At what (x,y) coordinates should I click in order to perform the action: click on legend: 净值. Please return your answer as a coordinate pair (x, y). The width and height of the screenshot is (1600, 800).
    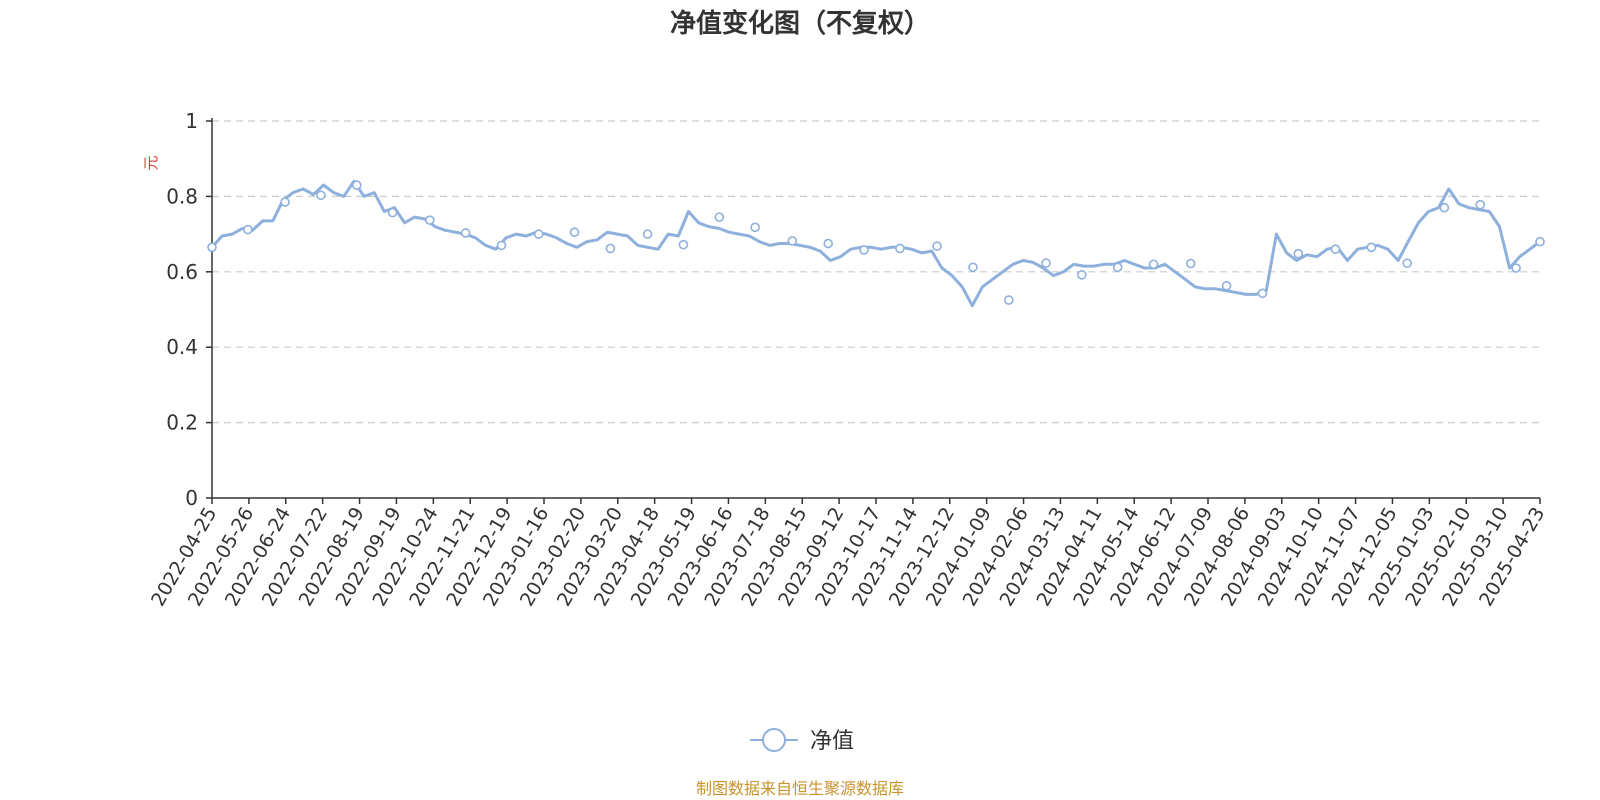
    Looking at the image, I should click on (802, 741).